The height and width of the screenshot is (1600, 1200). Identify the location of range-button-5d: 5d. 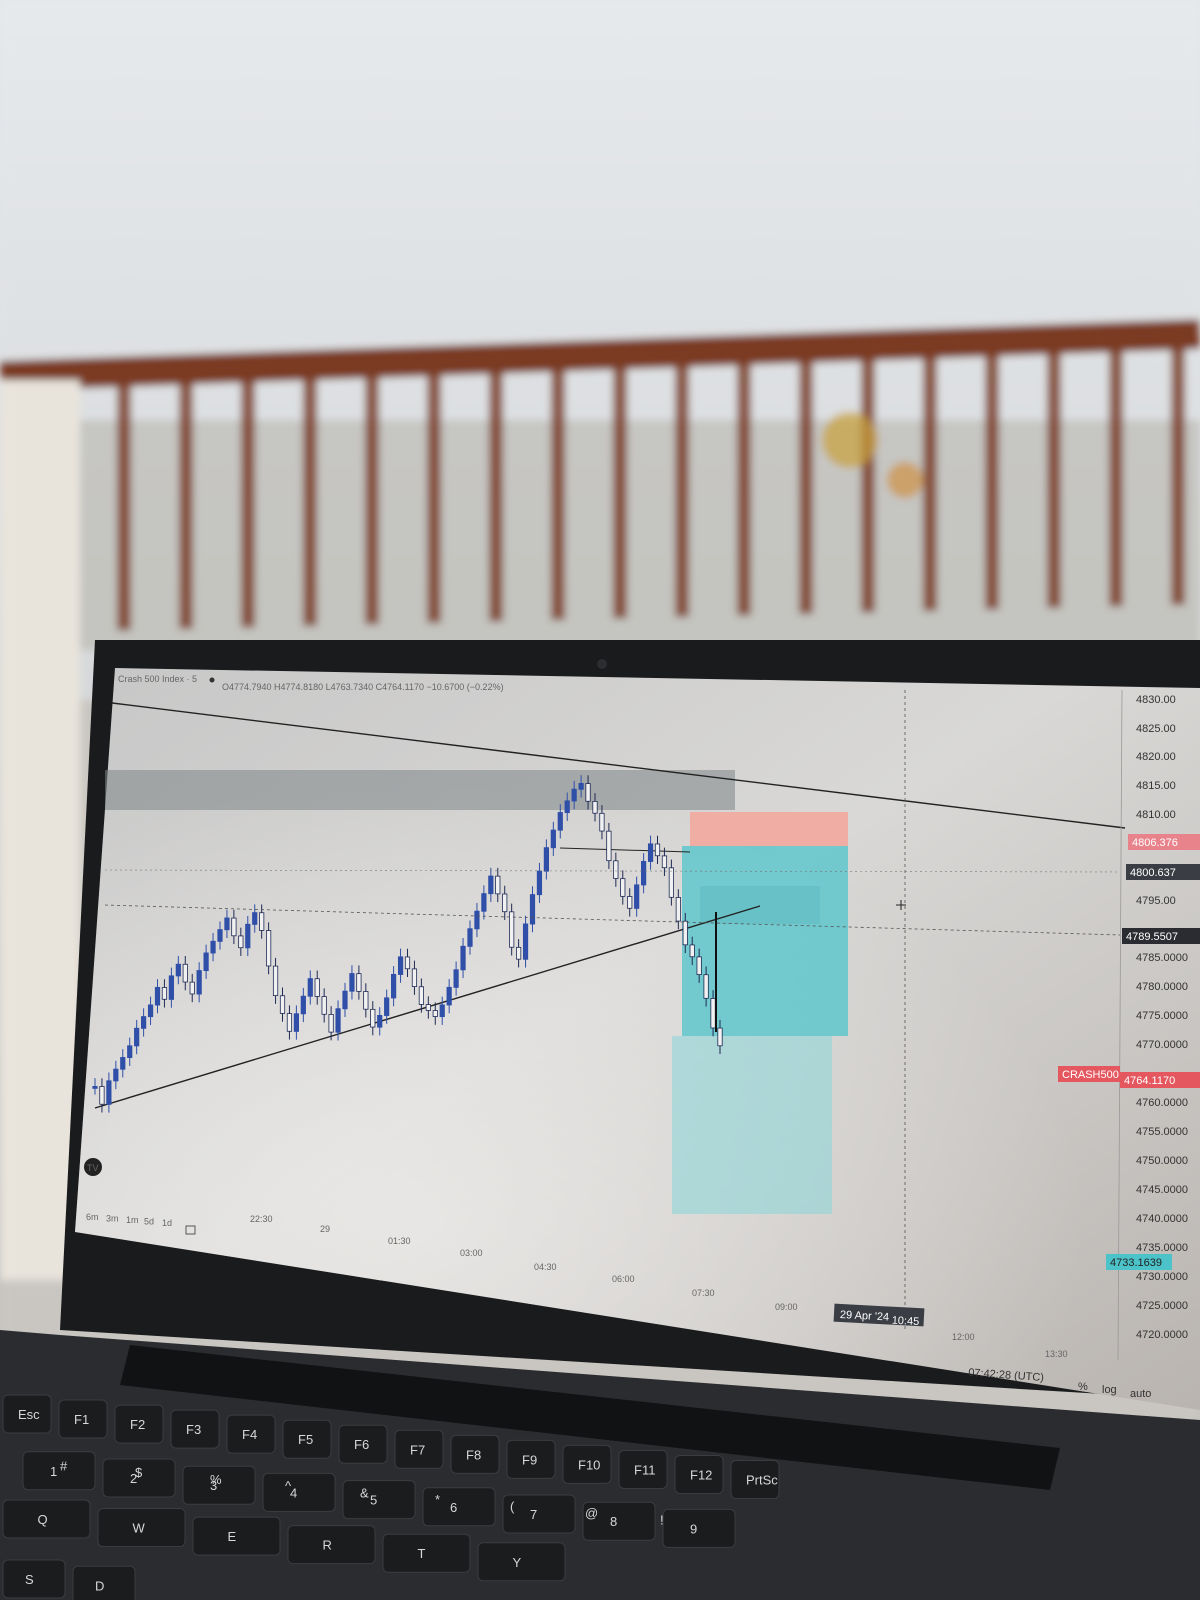
(149, 1222).